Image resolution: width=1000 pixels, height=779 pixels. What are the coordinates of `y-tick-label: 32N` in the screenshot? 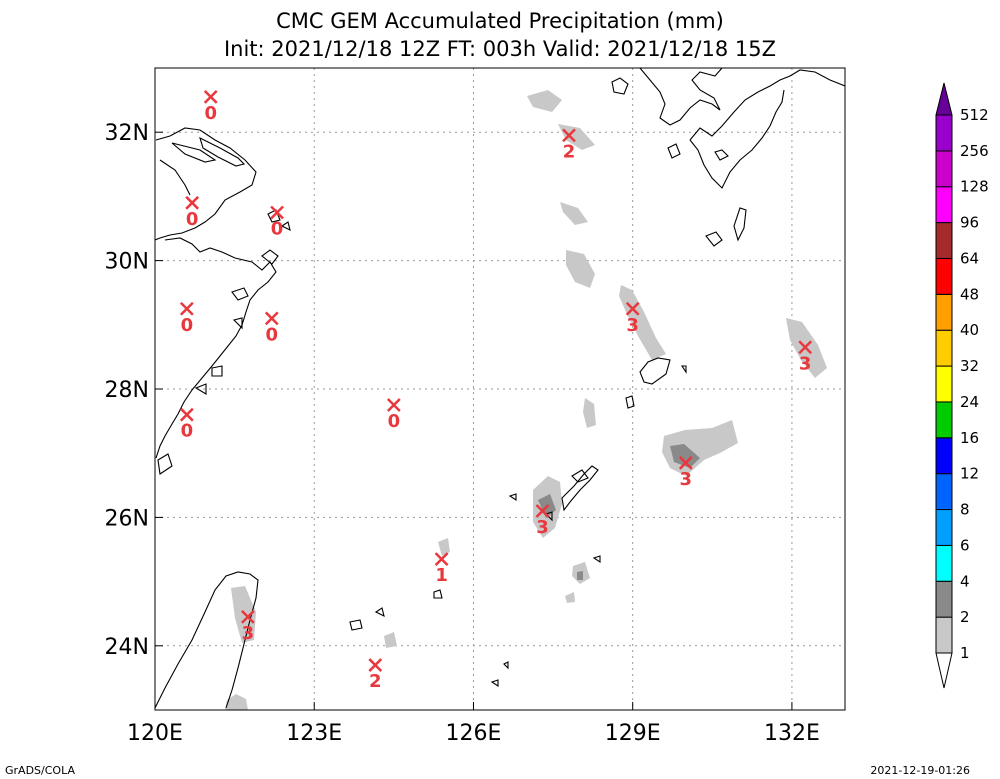 It's located at (127, 133).